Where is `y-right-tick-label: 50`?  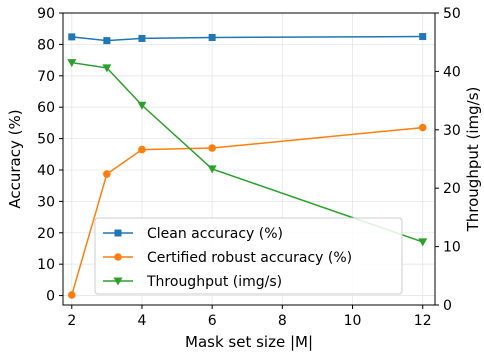 y-right-tick-label: 50 is located at coordinates (452, 14).